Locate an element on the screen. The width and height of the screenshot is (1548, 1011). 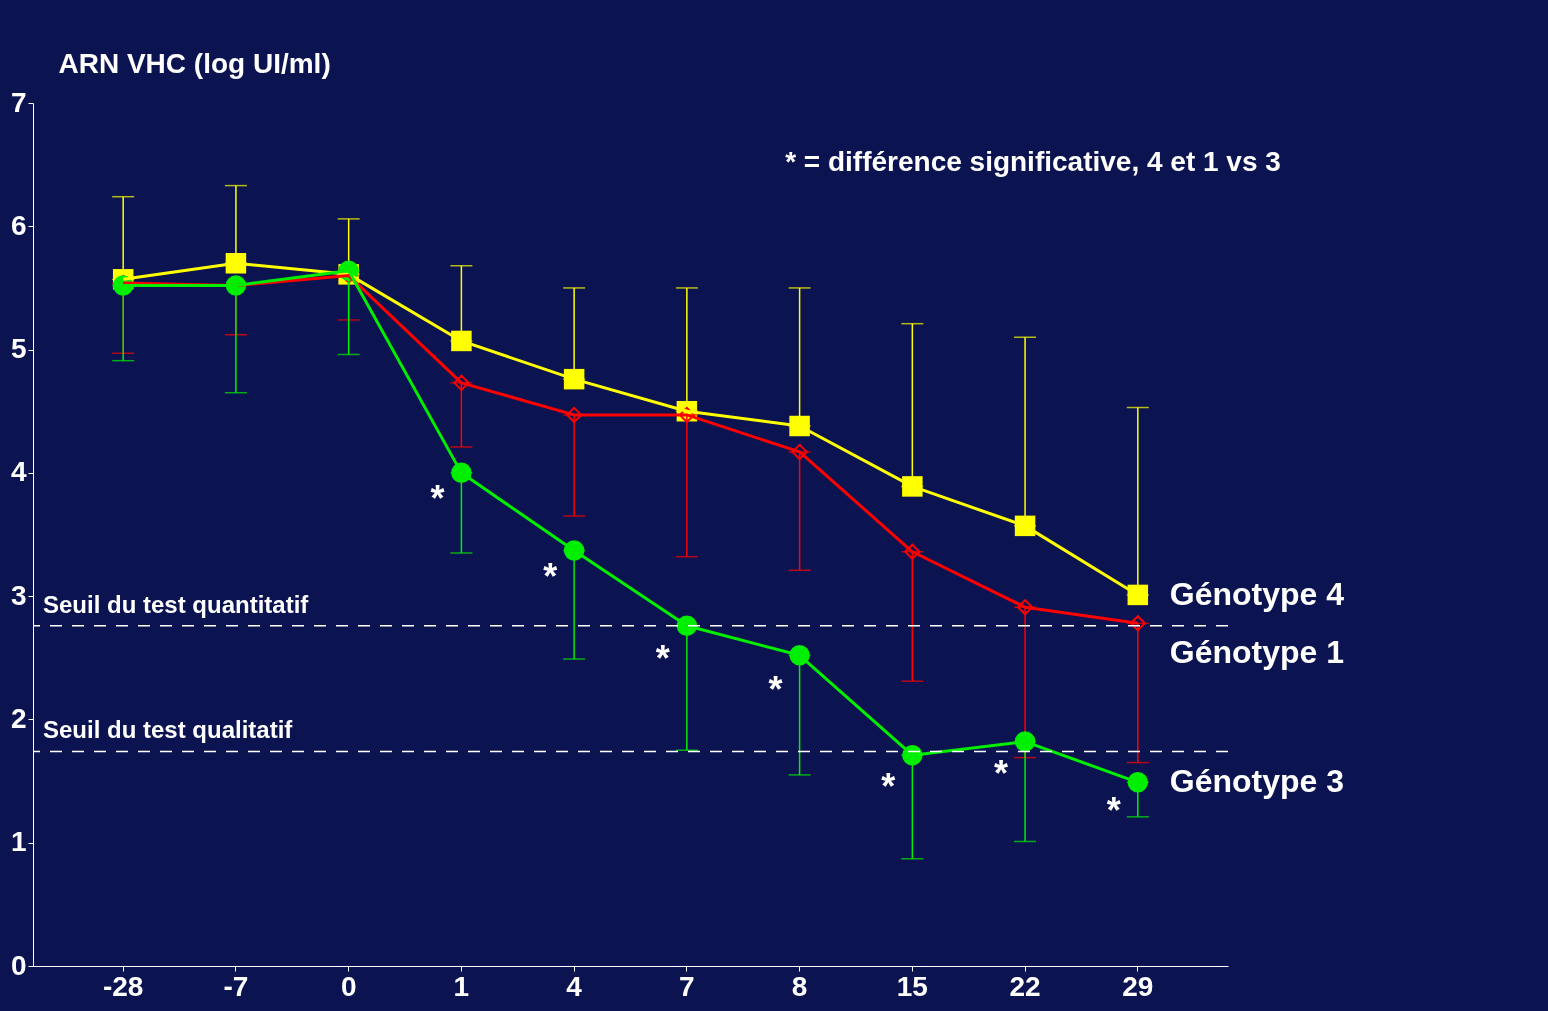
x-tick-label: 4 is located at coordinates (574, 986).